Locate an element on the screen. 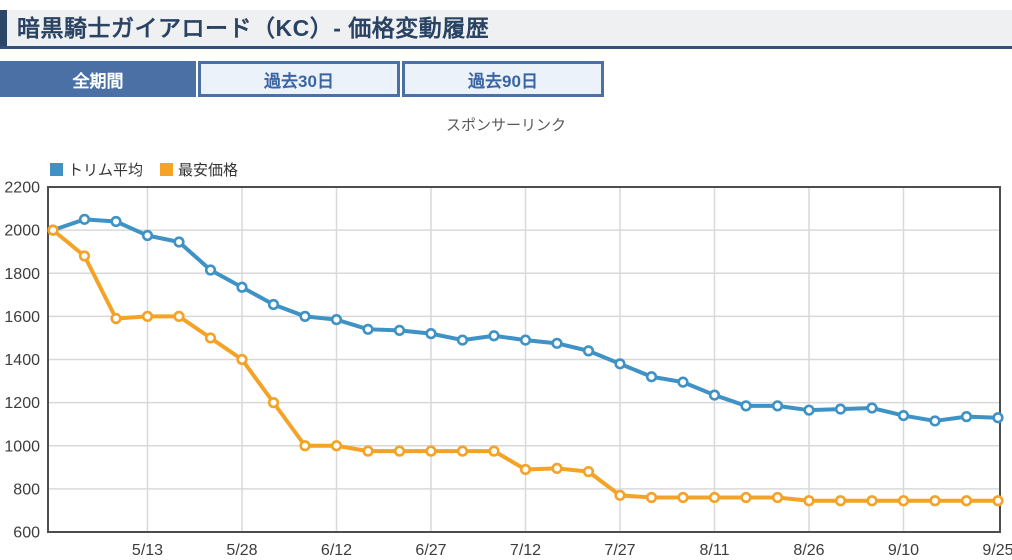  x-axis-label: 9/10 is located at coordinates (903, 550).